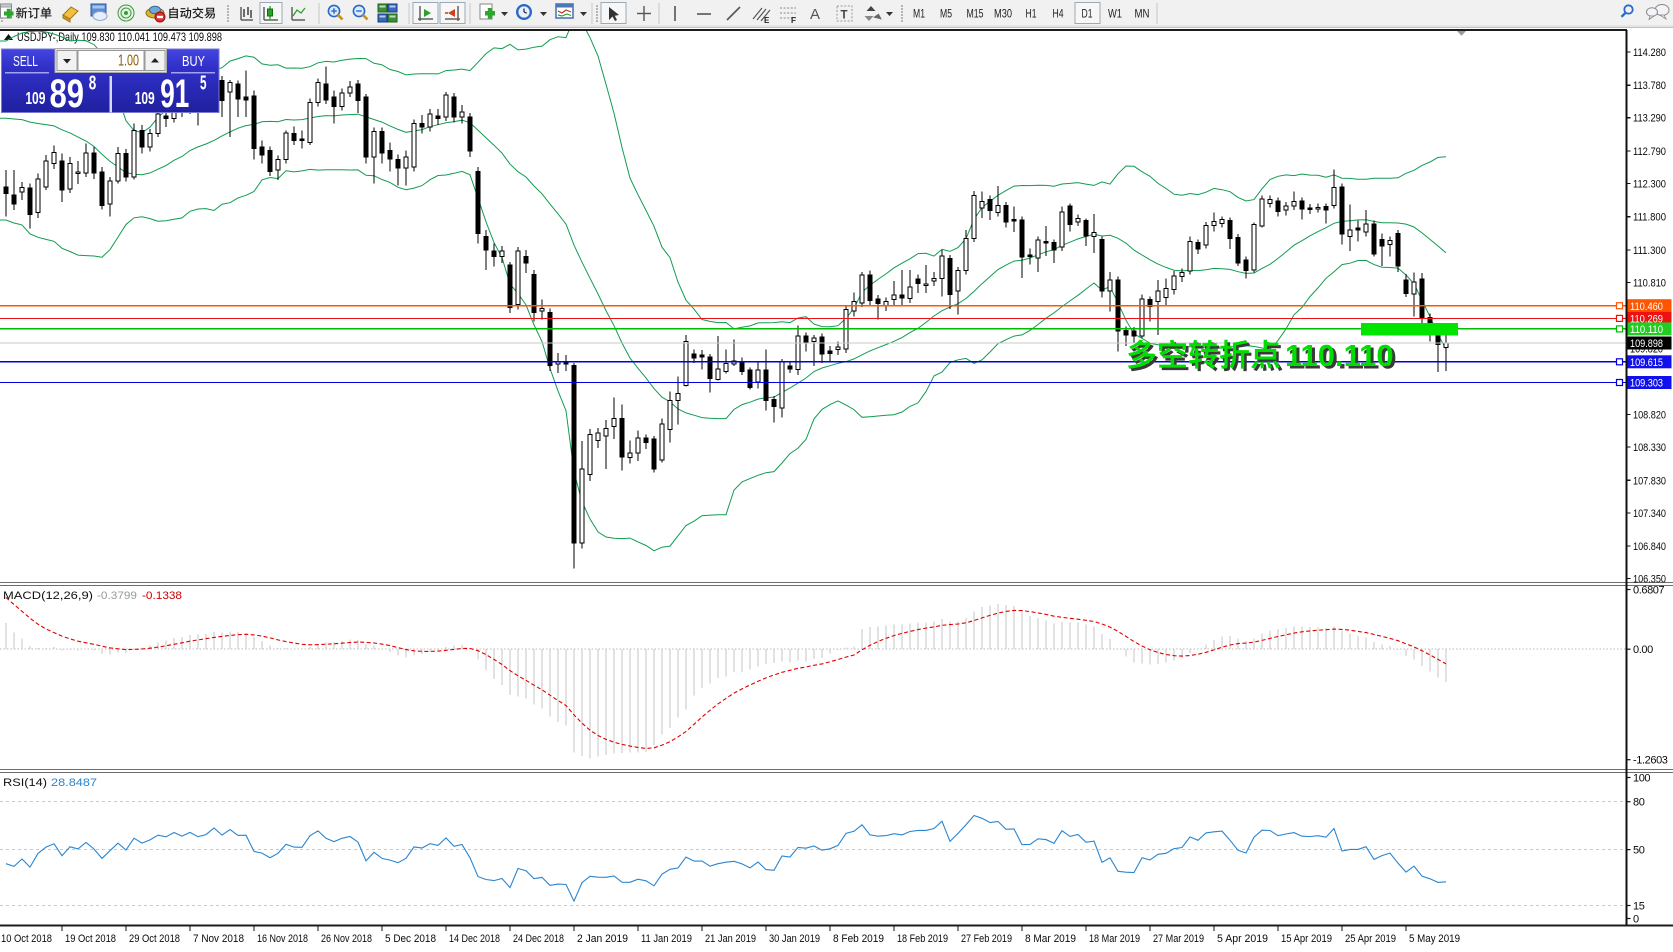 The width and height of the screenshot is (1673, 952). What do you see at coordinates (666, 939) in the screenshot?
I see `svg-text: 11 Jan 2019` at bounding box center [666, 939].